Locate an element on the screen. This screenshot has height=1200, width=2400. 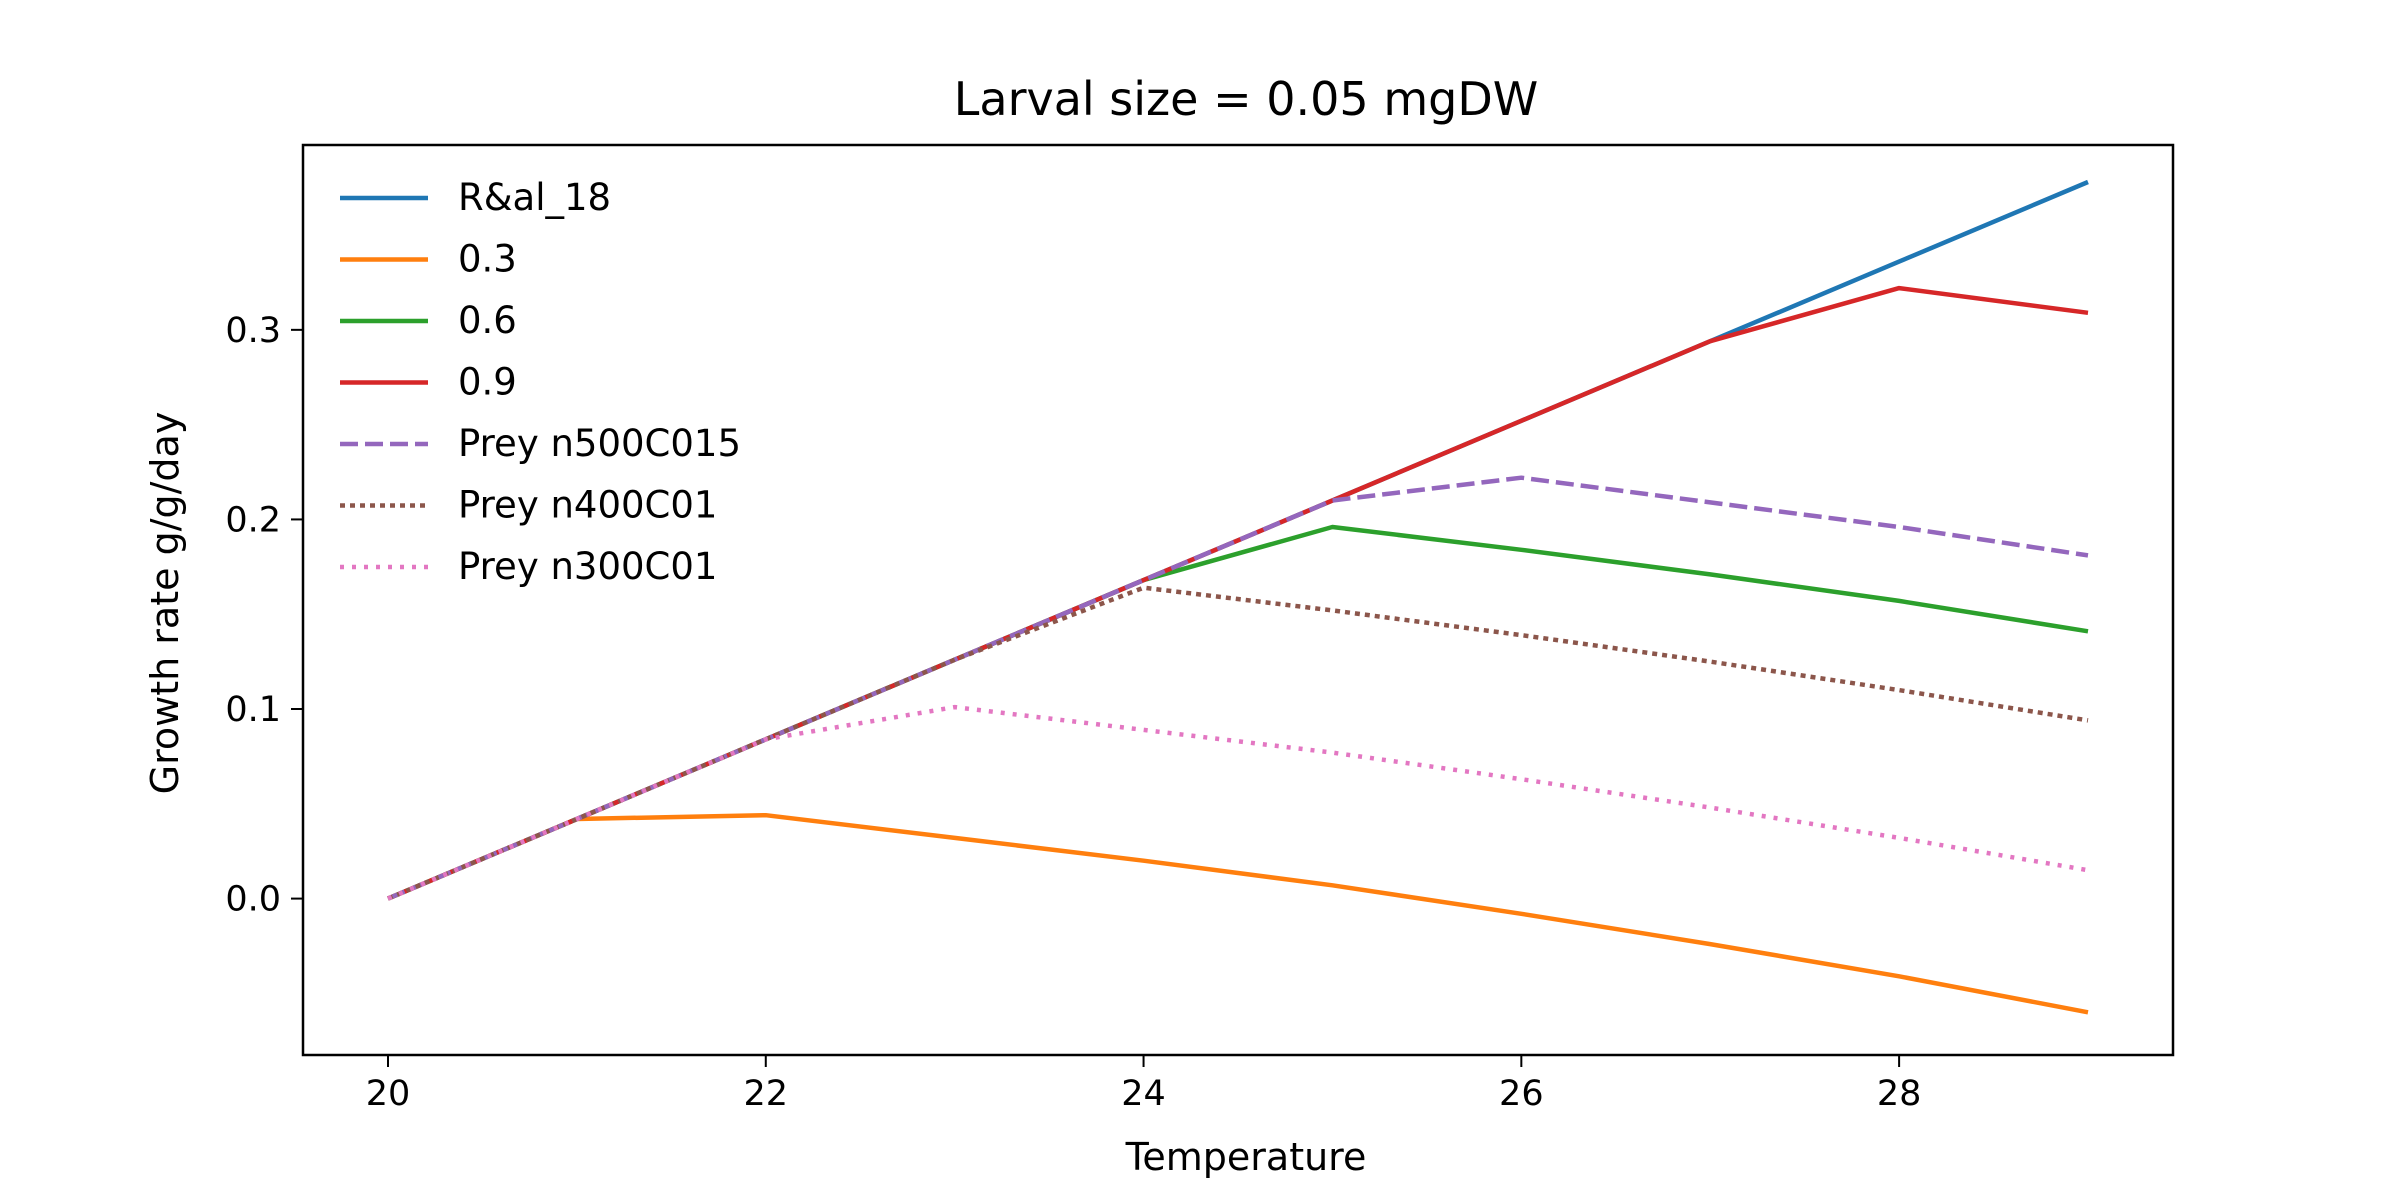
y-tick-label: 0.0 is located at coordinates (253, 900).